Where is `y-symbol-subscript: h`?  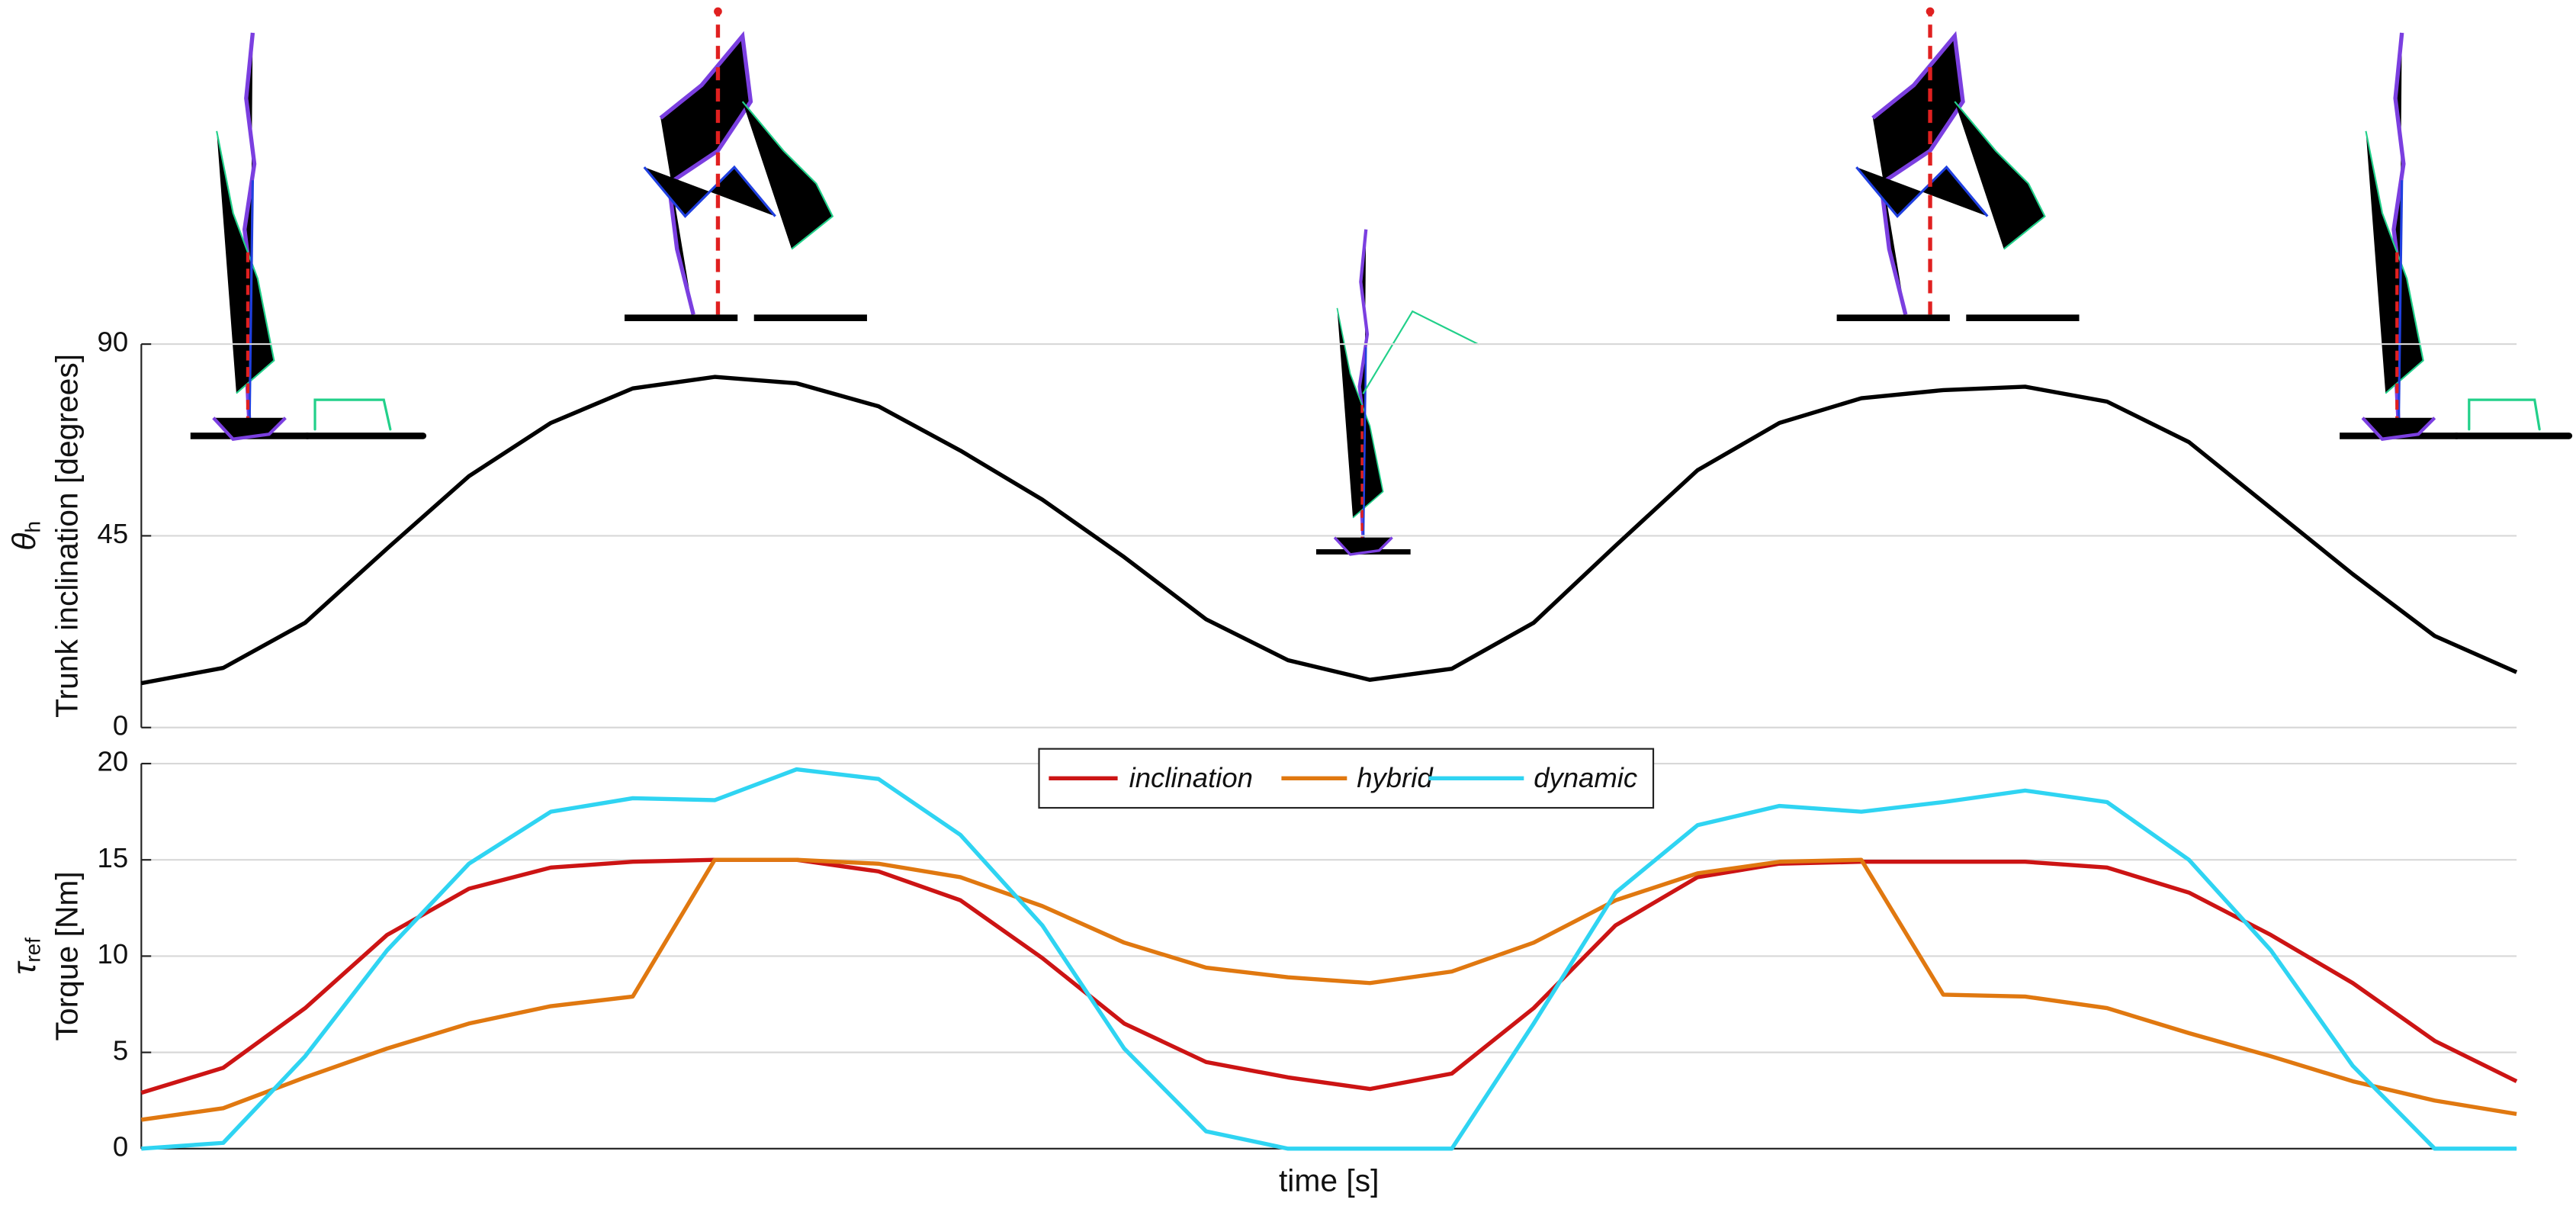
y-symbol-subscript: h is located at coordinates (33, 527).